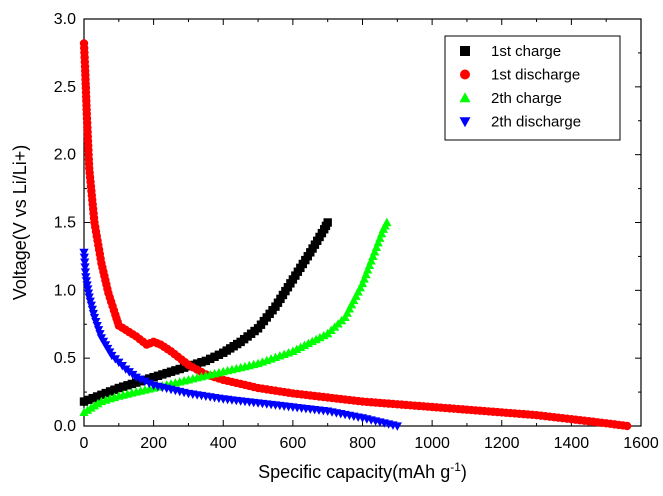  I want to click on x-tick-label-1200: 1200, so click(502, 443).